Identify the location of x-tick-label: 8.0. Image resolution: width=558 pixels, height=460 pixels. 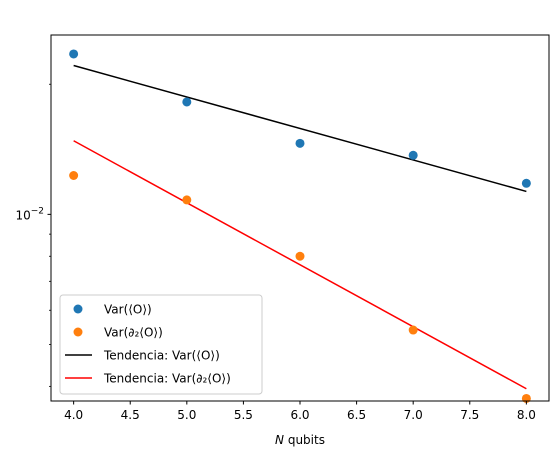
(526, 415).